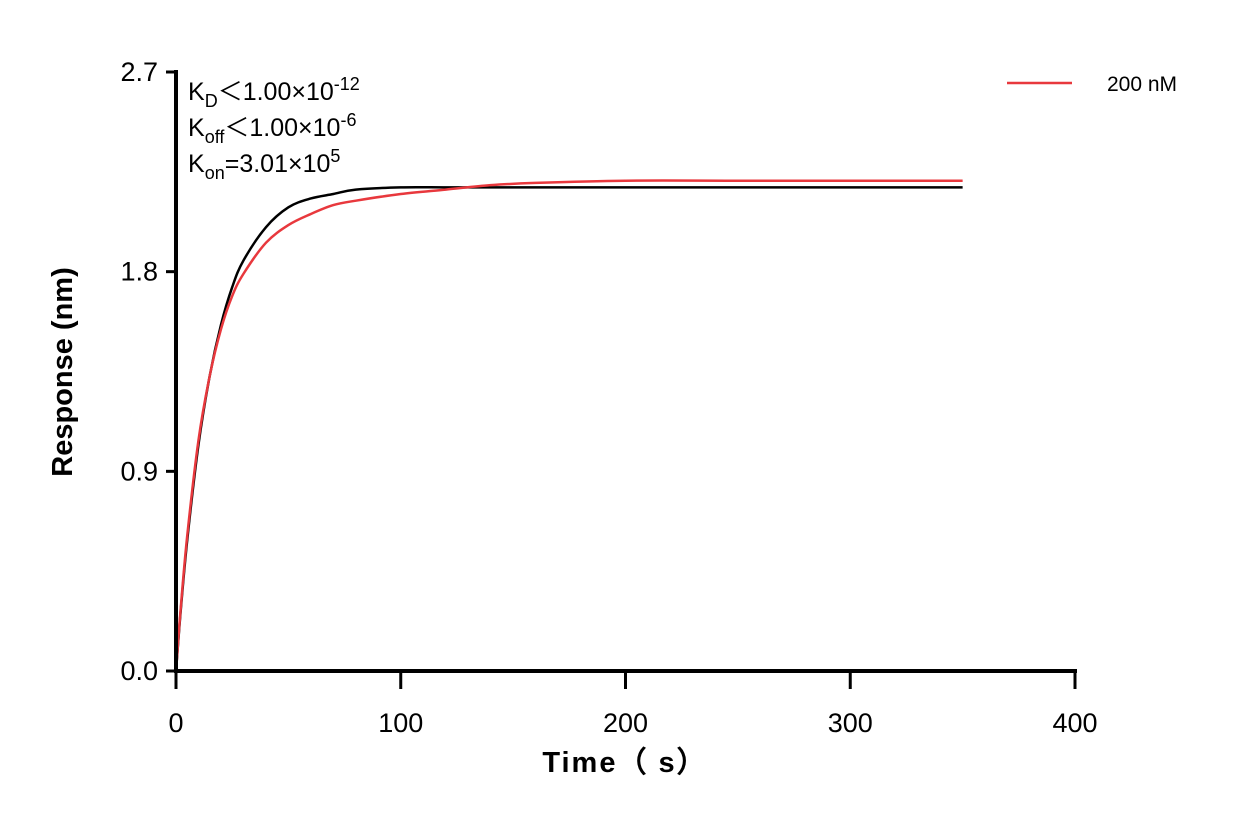  What do you see at coordinates (850, 723) in the screenshot?
I see `x-tick-label: 300` at bounding box center [850, 723].